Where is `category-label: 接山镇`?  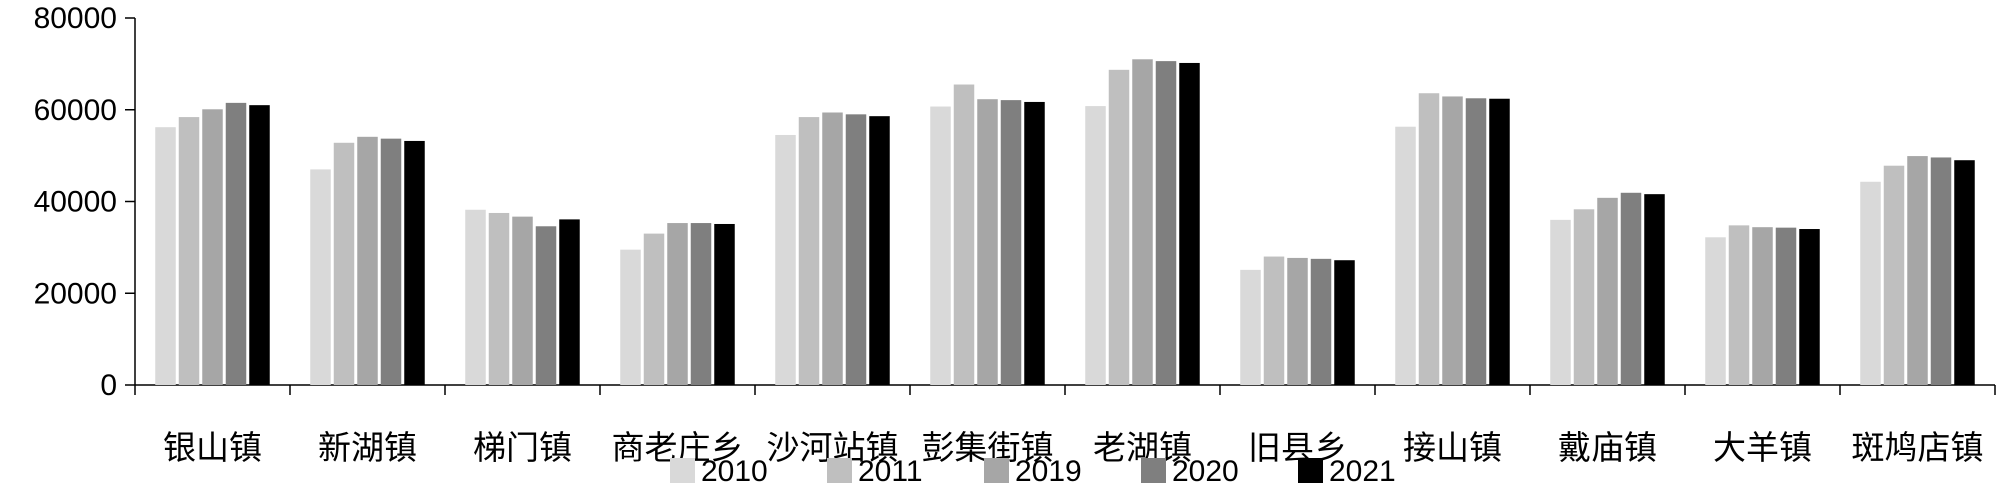 category-label: 接山镇 is located at coordinates (1452, 447).